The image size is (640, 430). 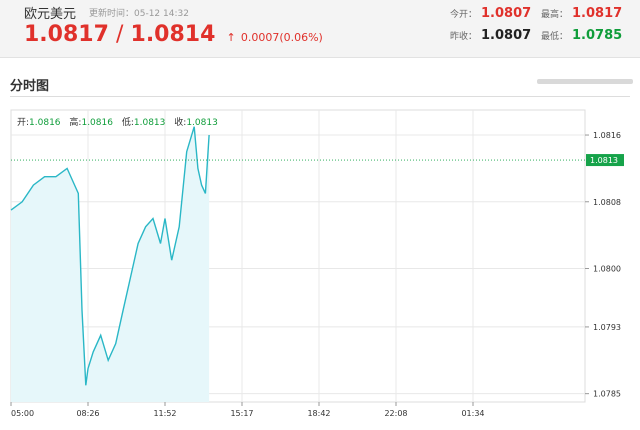 I want to click on ohlc-readout: 开:1.0816 高:1.0816 低:1.0813 收:1.0813, so click(x=117, y=122).